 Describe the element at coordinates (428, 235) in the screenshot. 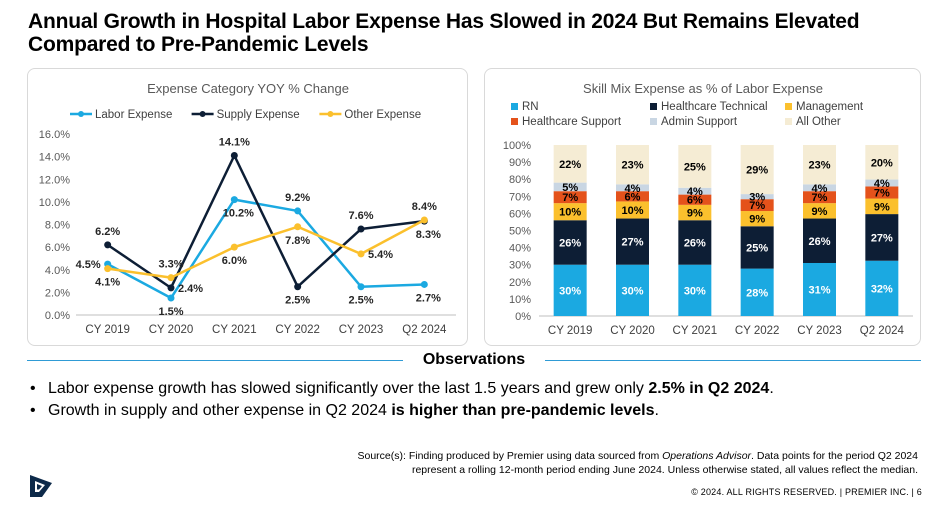

I see `data-label: 8.3%` at that location.